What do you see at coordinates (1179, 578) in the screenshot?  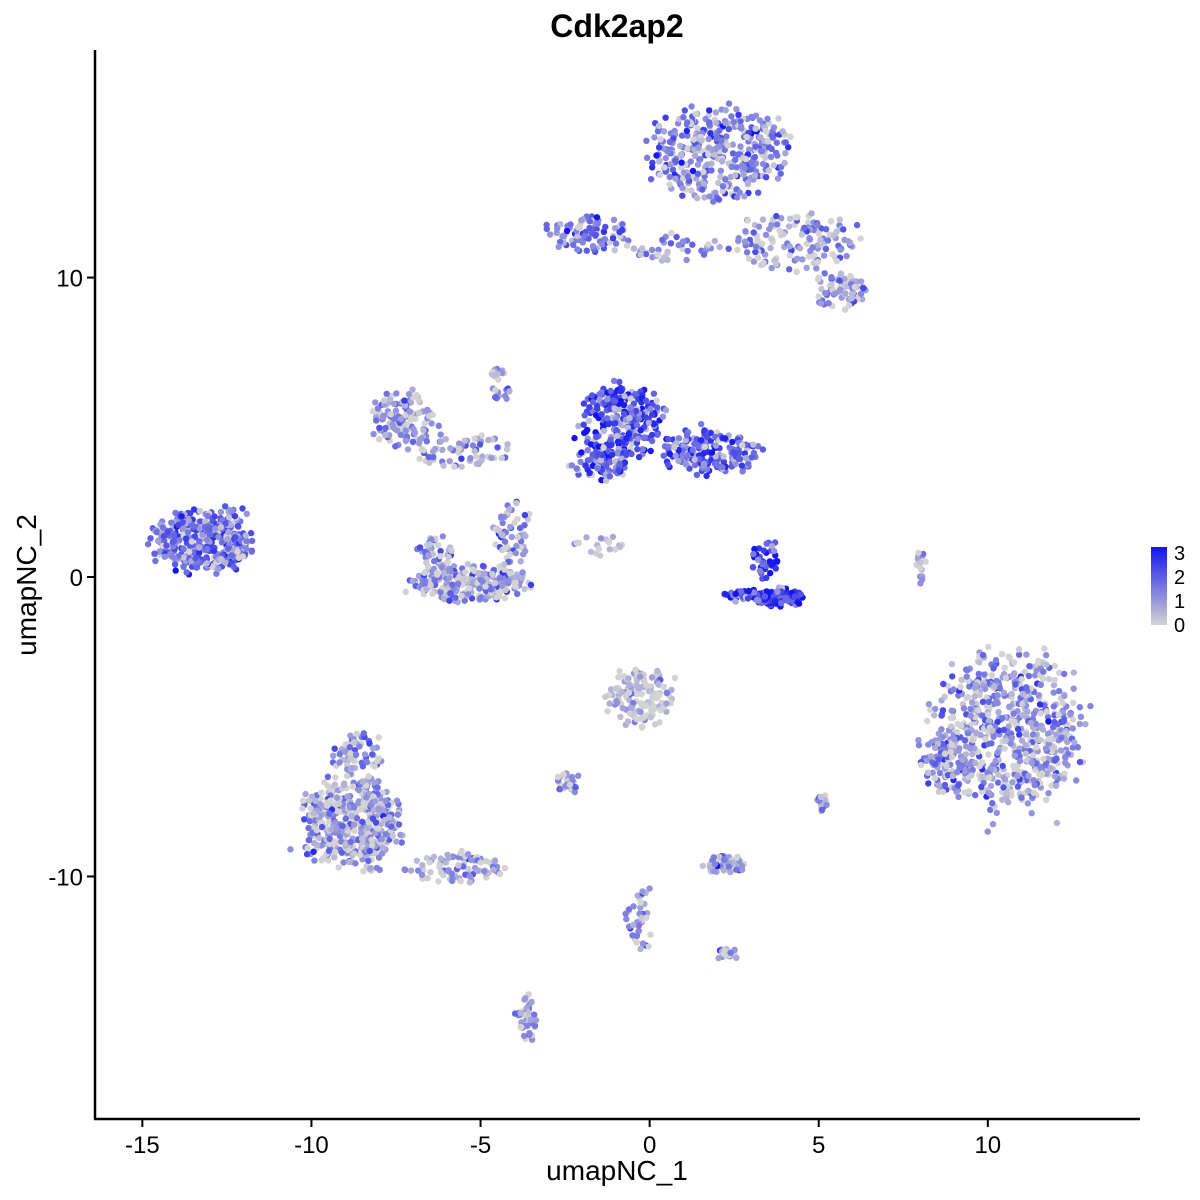 I see `legend-tick-label: 2` at bounding box center [1179, 578].